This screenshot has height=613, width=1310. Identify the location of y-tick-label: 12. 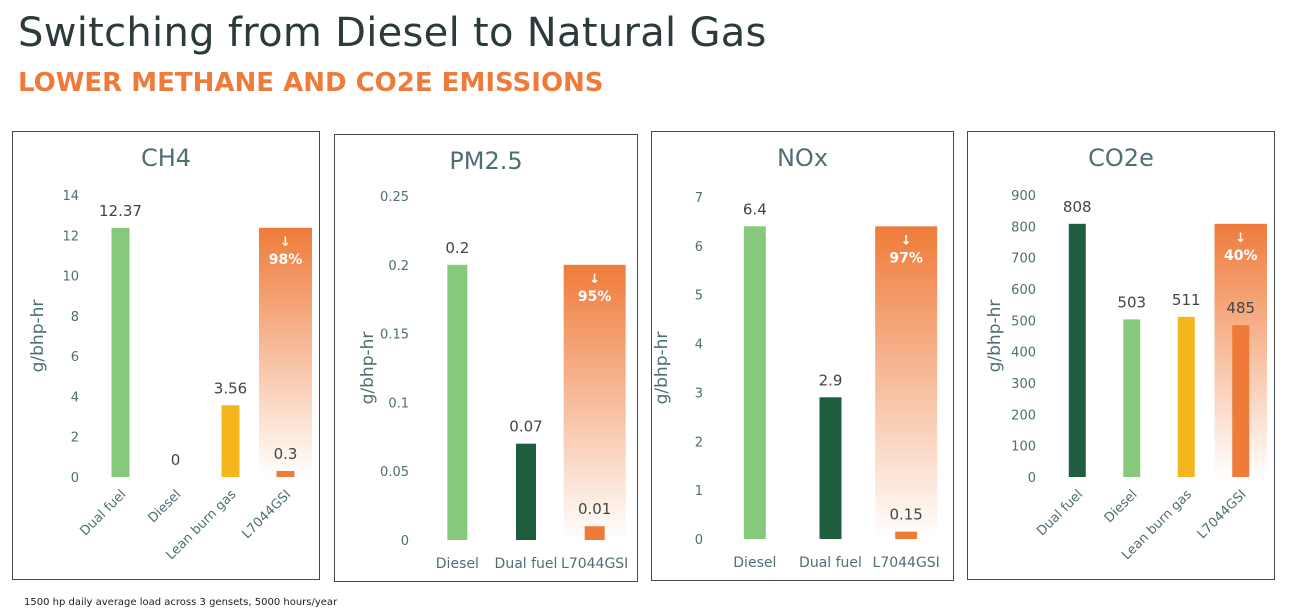
(70, 236).